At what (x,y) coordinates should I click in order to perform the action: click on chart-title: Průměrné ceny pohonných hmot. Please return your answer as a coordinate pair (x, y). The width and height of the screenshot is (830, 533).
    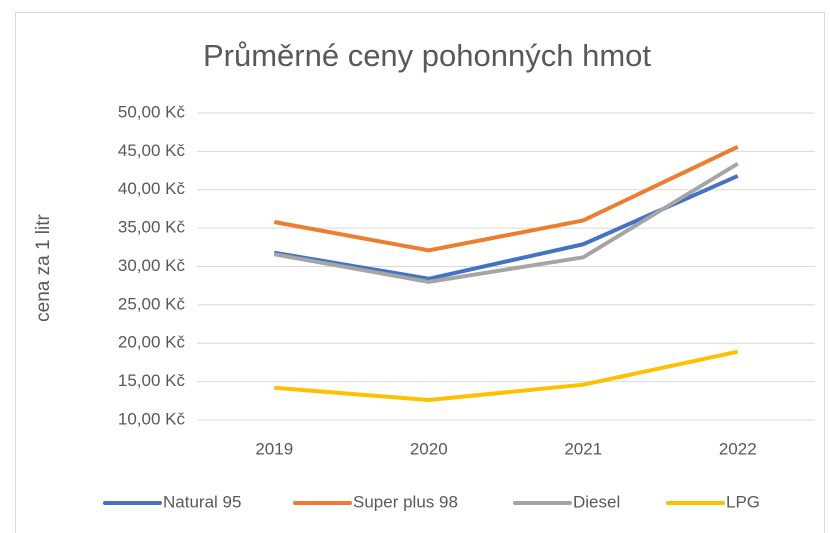
    Looking at the image, I should click on (427, 55).